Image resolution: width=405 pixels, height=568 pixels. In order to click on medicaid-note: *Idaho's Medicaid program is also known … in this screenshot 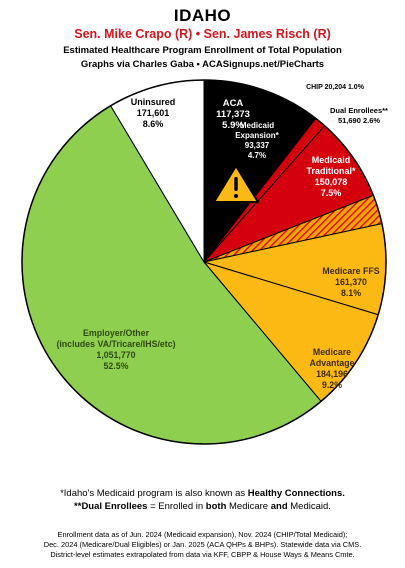, I will do `click(202, 493)`.